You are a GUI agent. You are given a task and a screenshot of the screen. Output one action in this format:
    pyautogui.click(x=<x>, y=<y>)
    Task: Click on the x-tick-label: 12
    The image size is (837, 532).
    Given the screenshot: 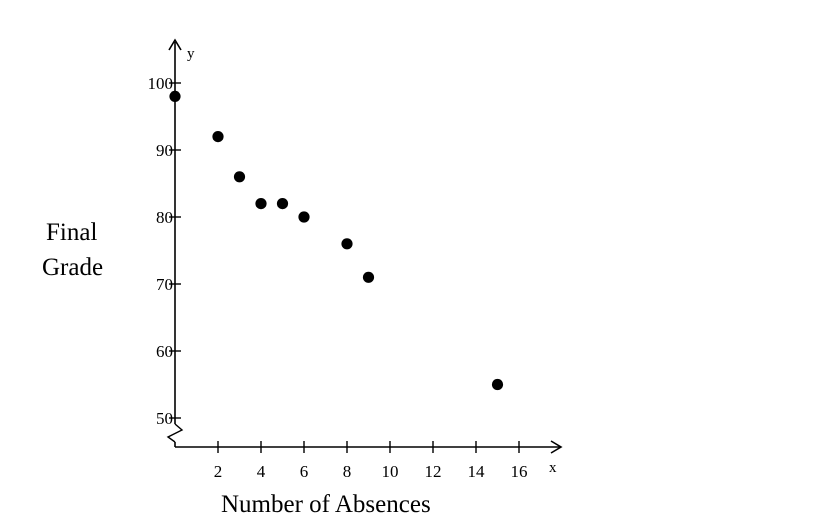 What is the action you would take?
    pyautogui.click(x=433, y=471)
    